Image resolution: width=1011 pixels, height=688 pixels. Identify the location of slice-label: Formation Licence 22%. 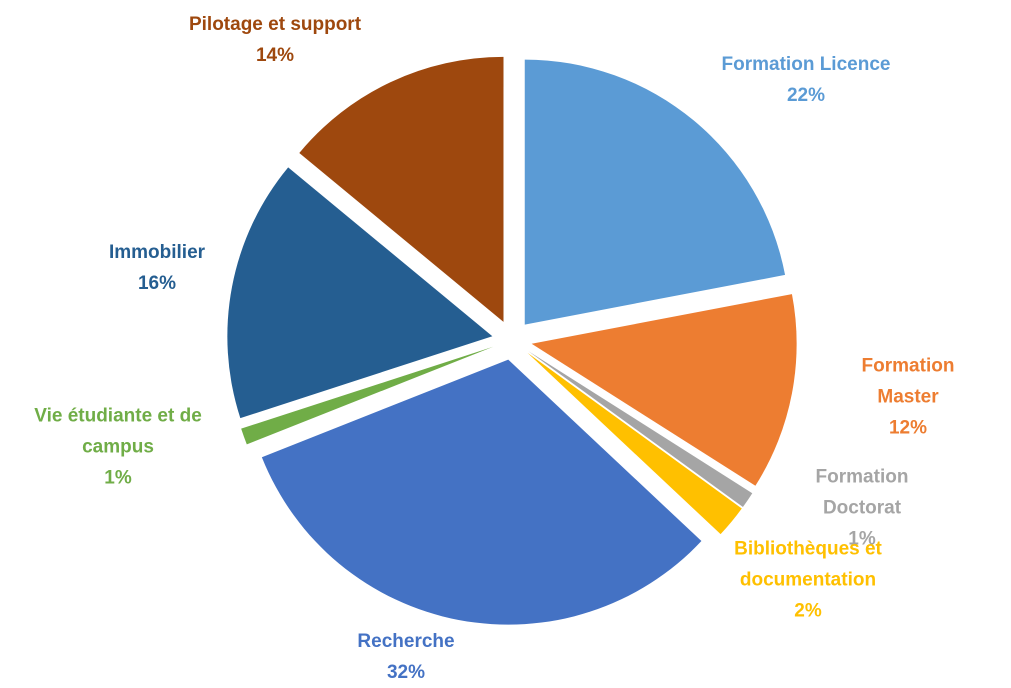
(806, 80).